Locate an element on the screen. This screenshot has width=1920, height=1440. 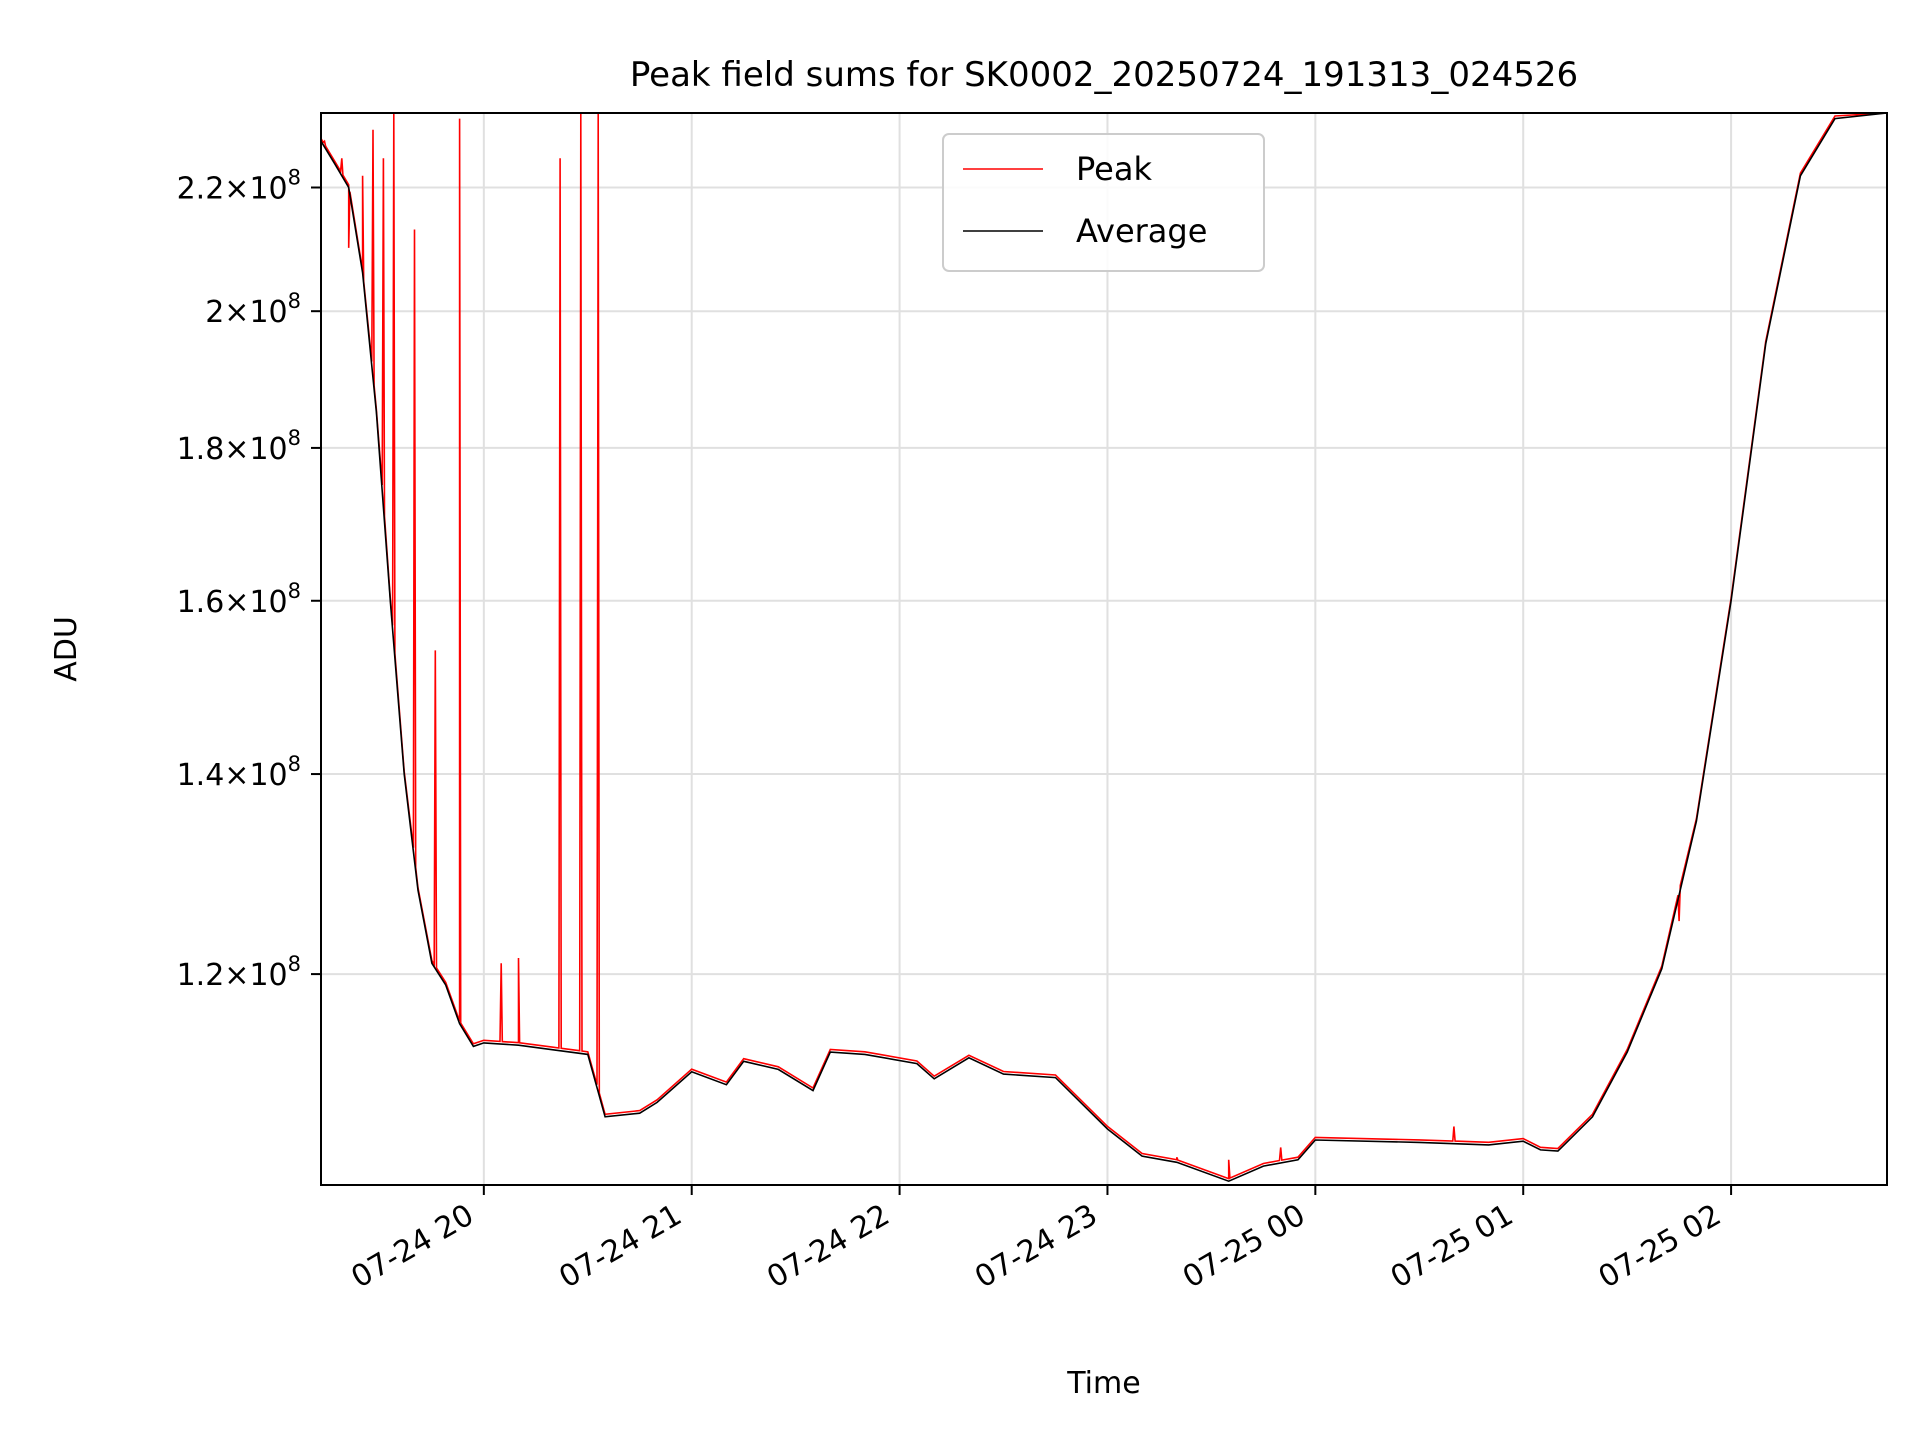
legend-label-peak: Peak is located at coordinates (1114, 169).